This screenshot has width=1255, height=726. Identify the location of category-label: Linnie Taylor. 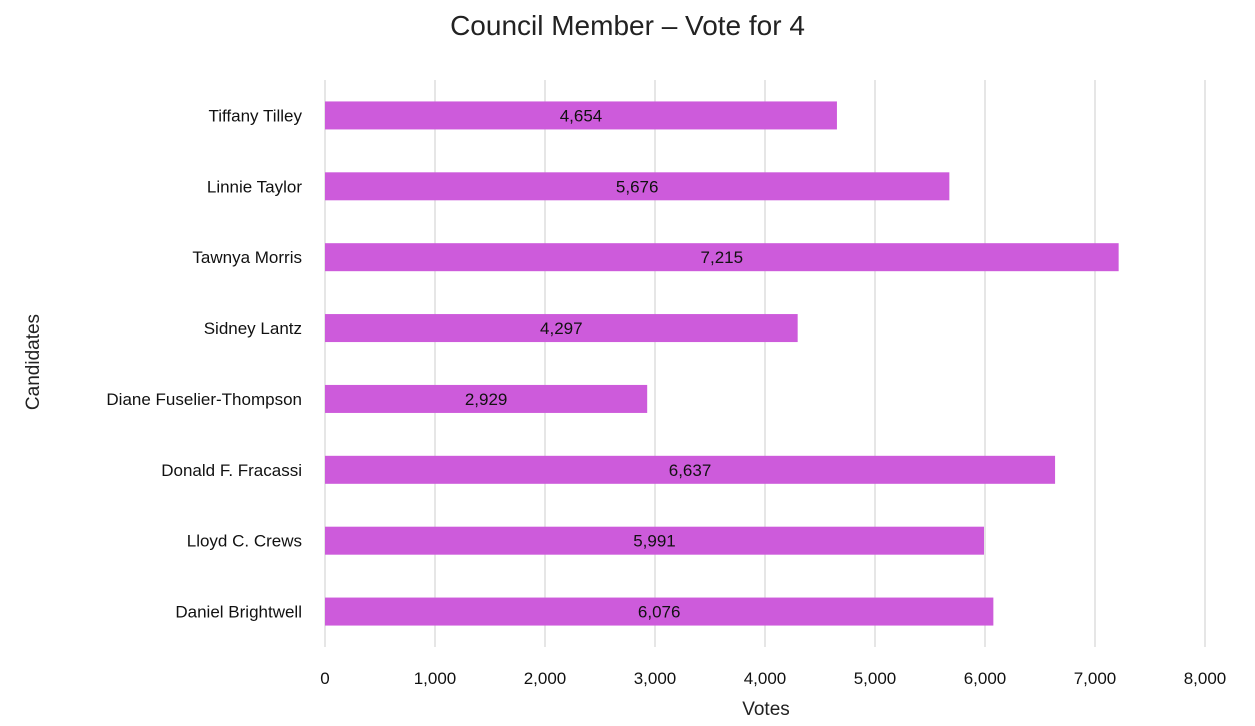
(254, 186).